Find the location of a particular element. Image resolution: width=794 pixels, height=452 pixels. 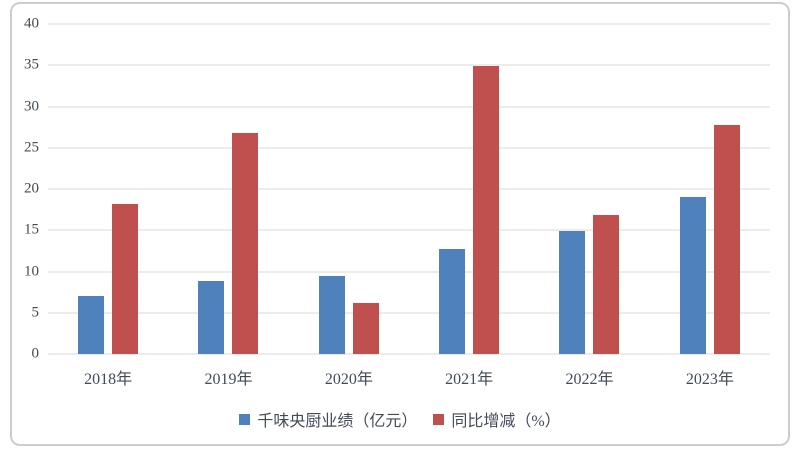

y-tick-label: 20 is located at coordinates (31, 188).